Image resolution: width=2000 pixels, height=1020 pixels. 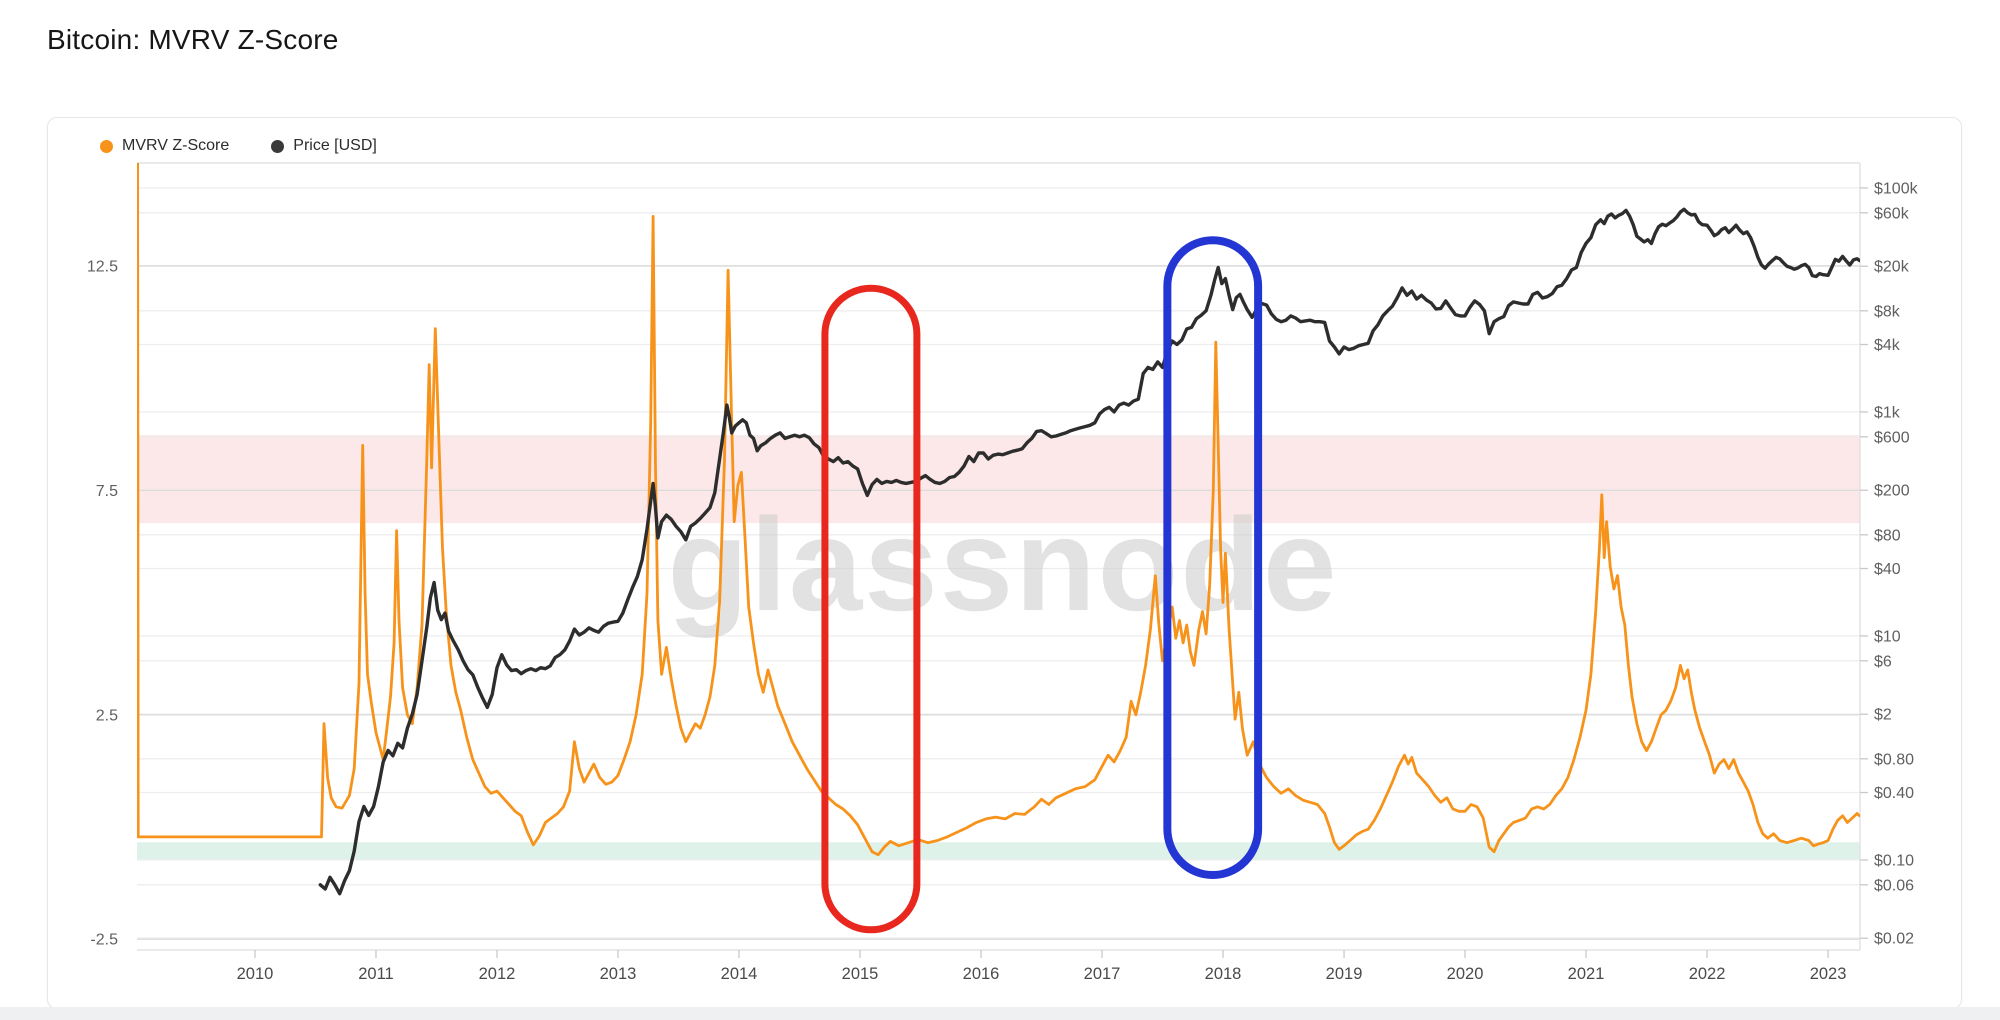 I want to click on x-axis-tick-label: 2023, so click(x=1828, y=974).